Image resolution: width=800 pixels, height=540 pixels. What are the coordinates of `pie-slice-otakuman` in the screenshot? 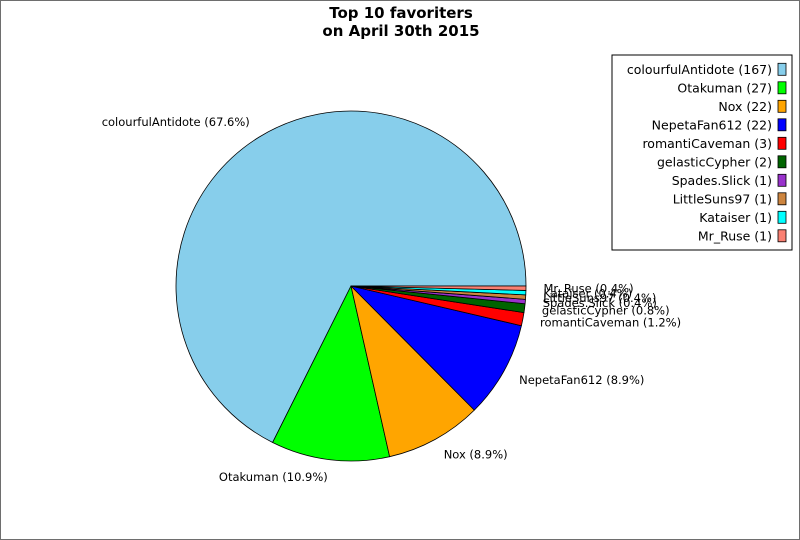 It's located at (331, 373).